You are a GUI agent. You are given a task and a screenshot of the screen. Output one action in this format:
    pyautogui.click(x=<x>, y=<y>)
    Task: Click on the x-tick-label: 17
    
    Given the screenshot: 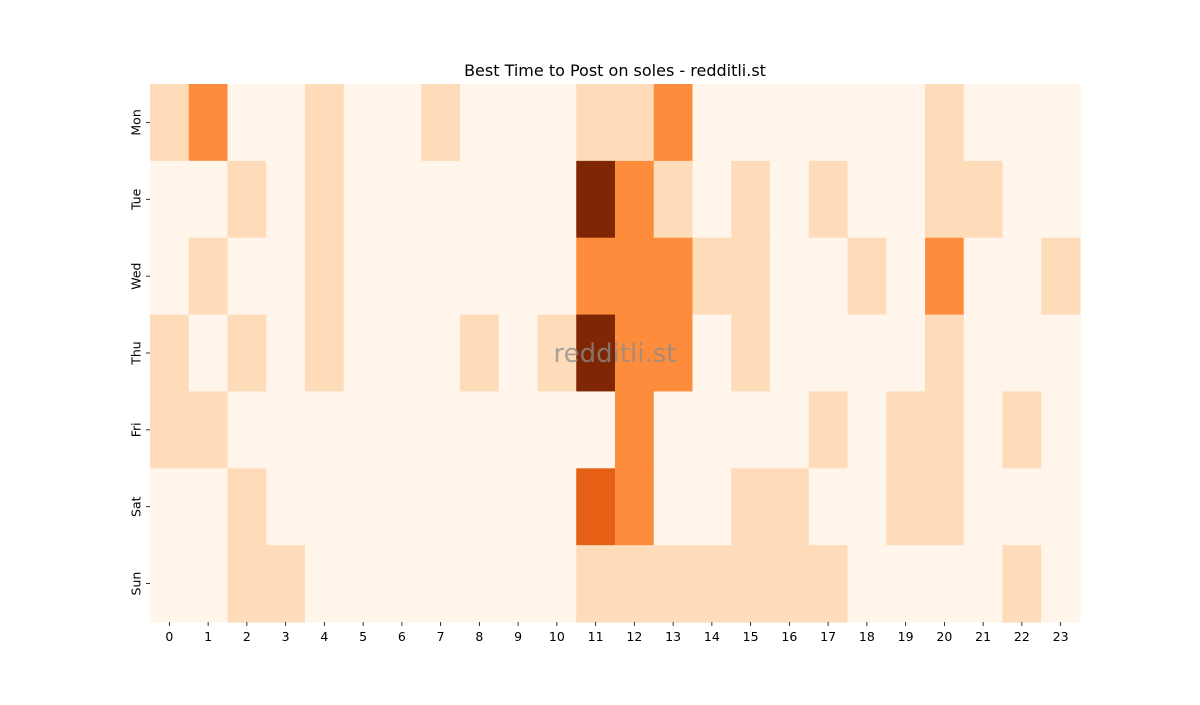 What is the action you would take?
    pyautogui.click(x=828, y=636)
    